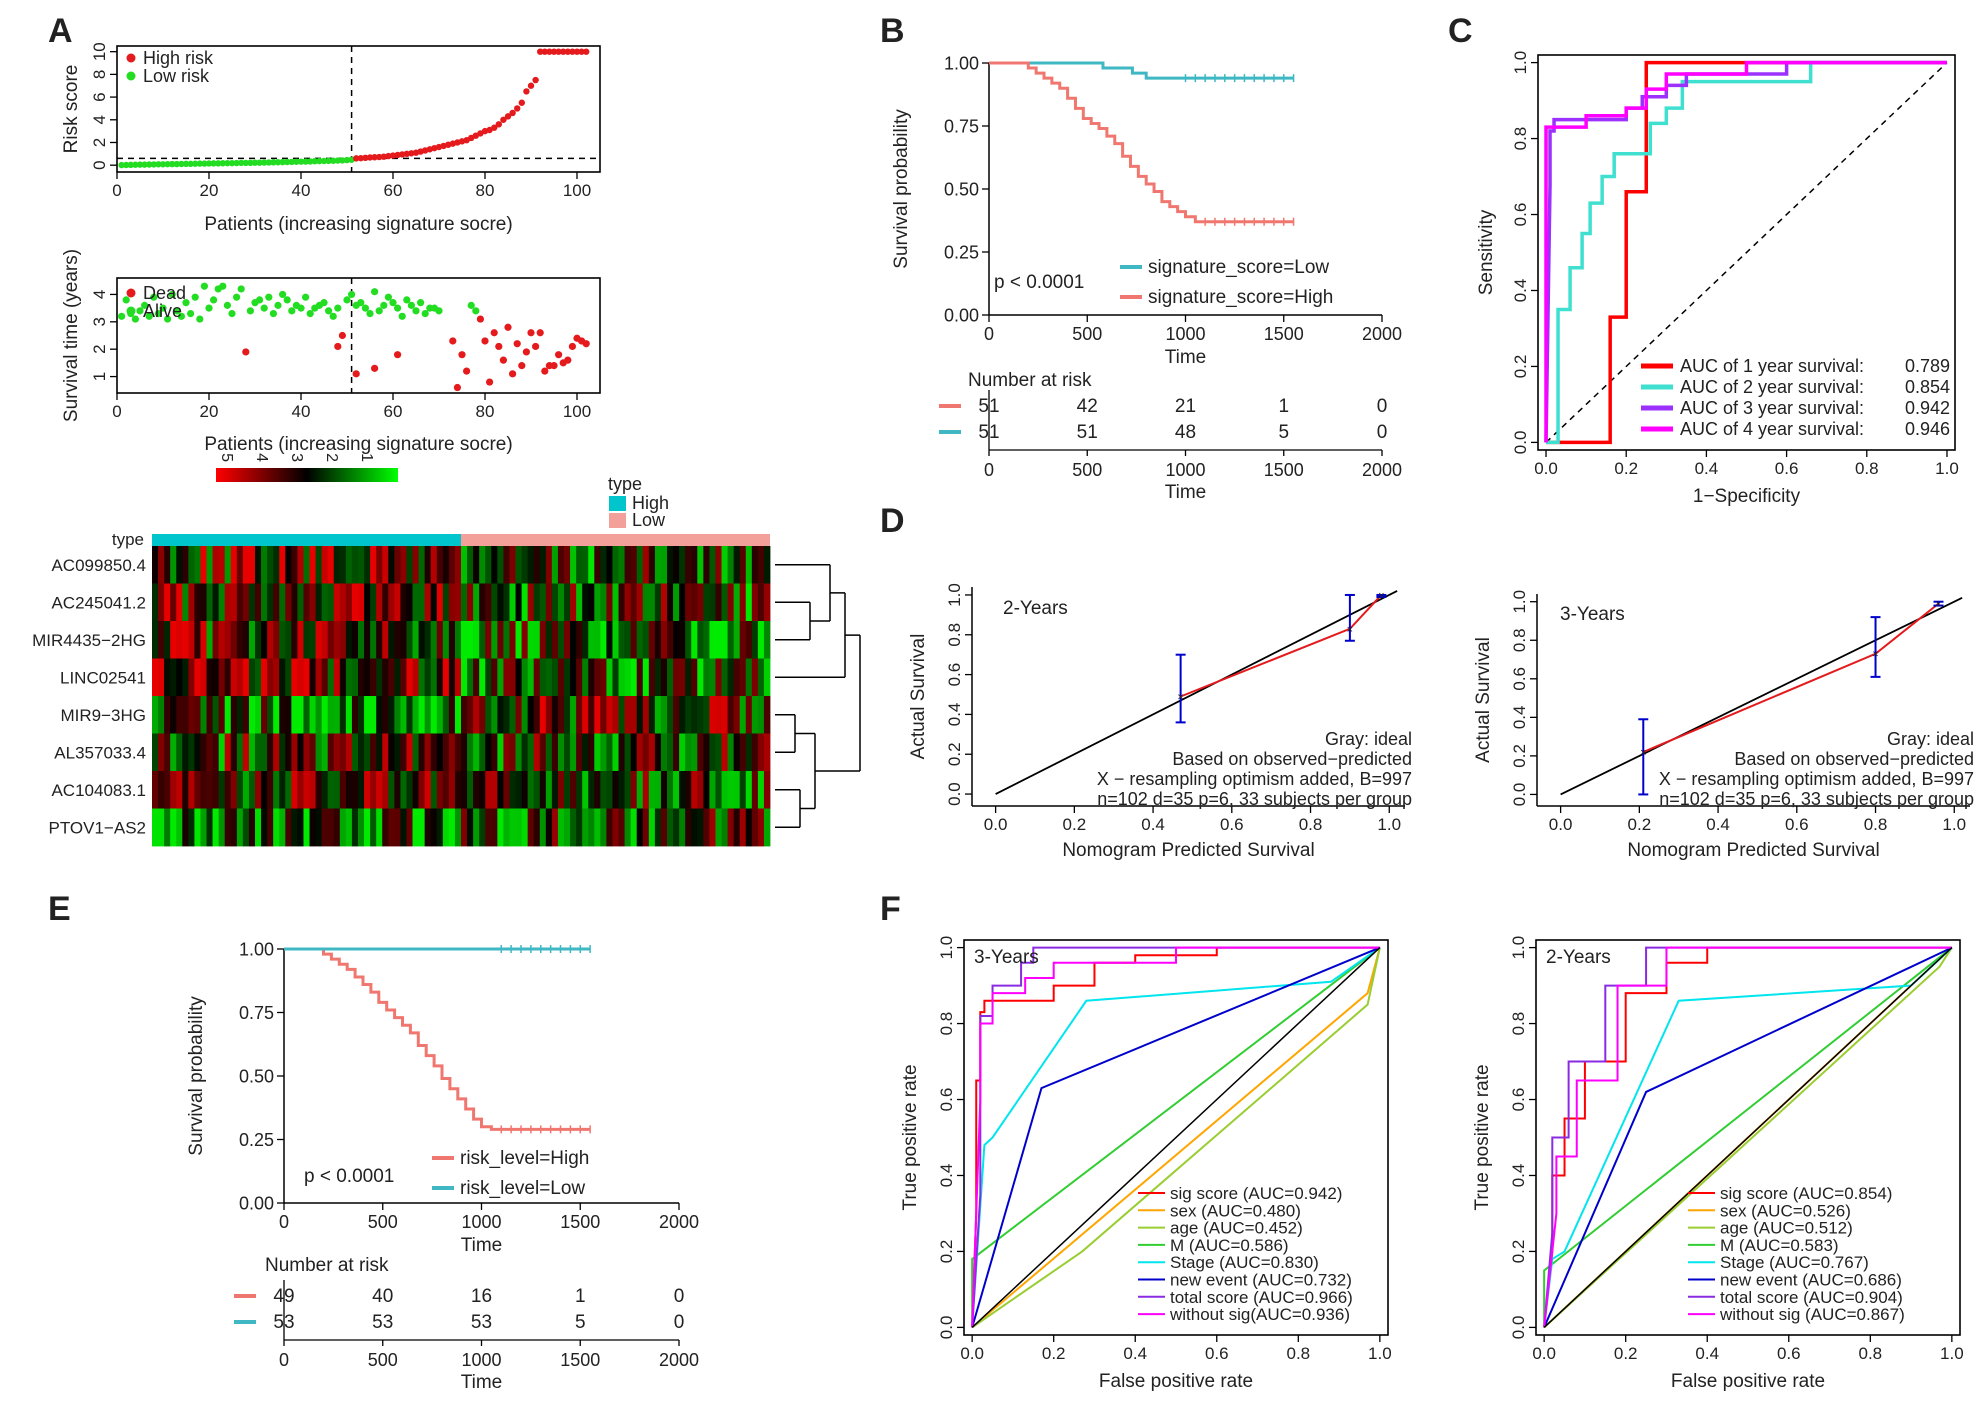  Describe the element at coordinates (1381, 596) in the screenshot. I see `calibration-point: ×` at that location.